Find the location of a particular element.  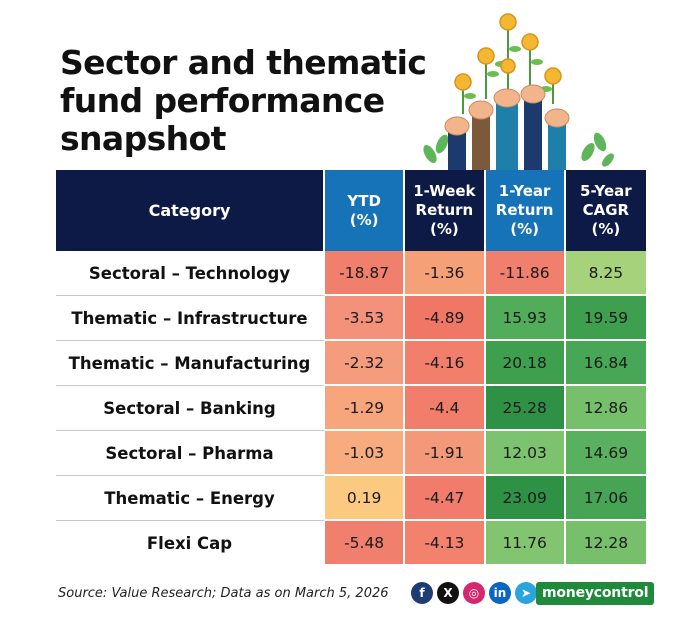

category-cell: Thematic – Infrastructure is located at coordinates (190, 318).